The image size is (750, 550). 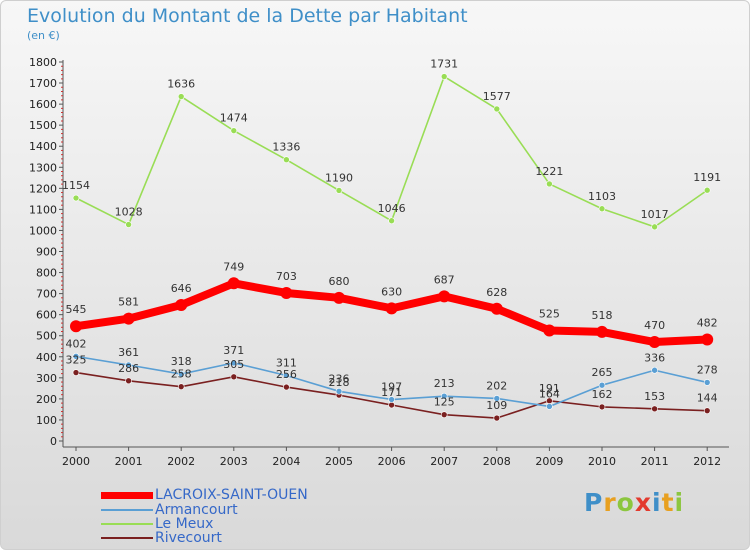 What do you see at coordinates (549, 388) in the screenshot?
I see `data-label-rivecourt: 191` at bounding box center [549, 388].